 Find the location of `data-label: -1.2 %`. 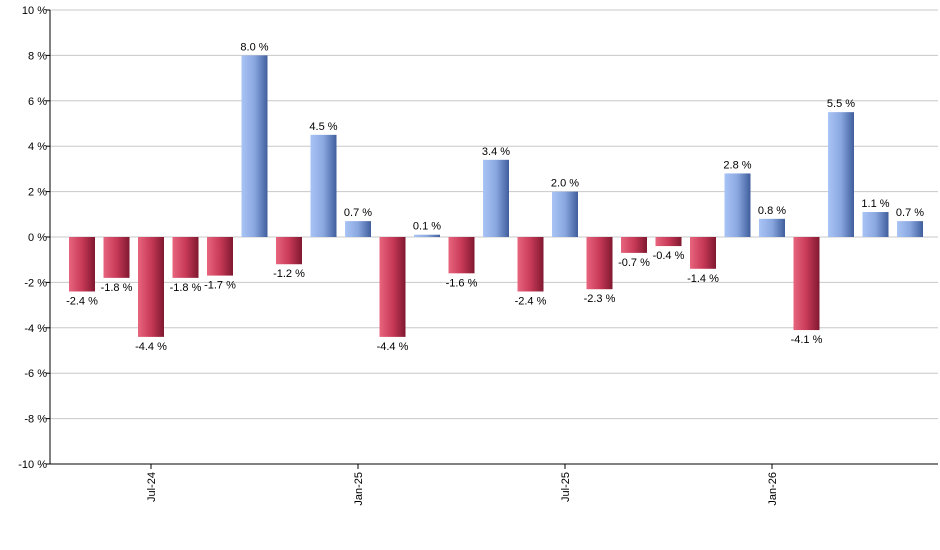

data-label: -1.2 % is located at coordinates (289, 274).